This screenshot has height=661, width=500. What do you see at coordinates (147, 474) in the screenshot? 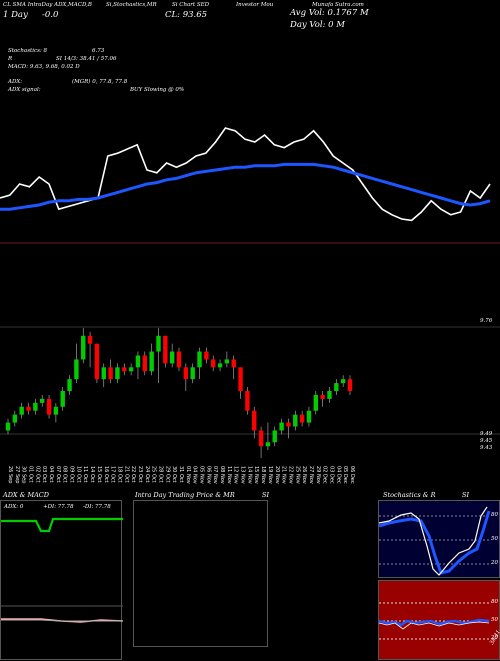
I see `x-tick-label: 24 Oct` at bounding box center [147, 474].